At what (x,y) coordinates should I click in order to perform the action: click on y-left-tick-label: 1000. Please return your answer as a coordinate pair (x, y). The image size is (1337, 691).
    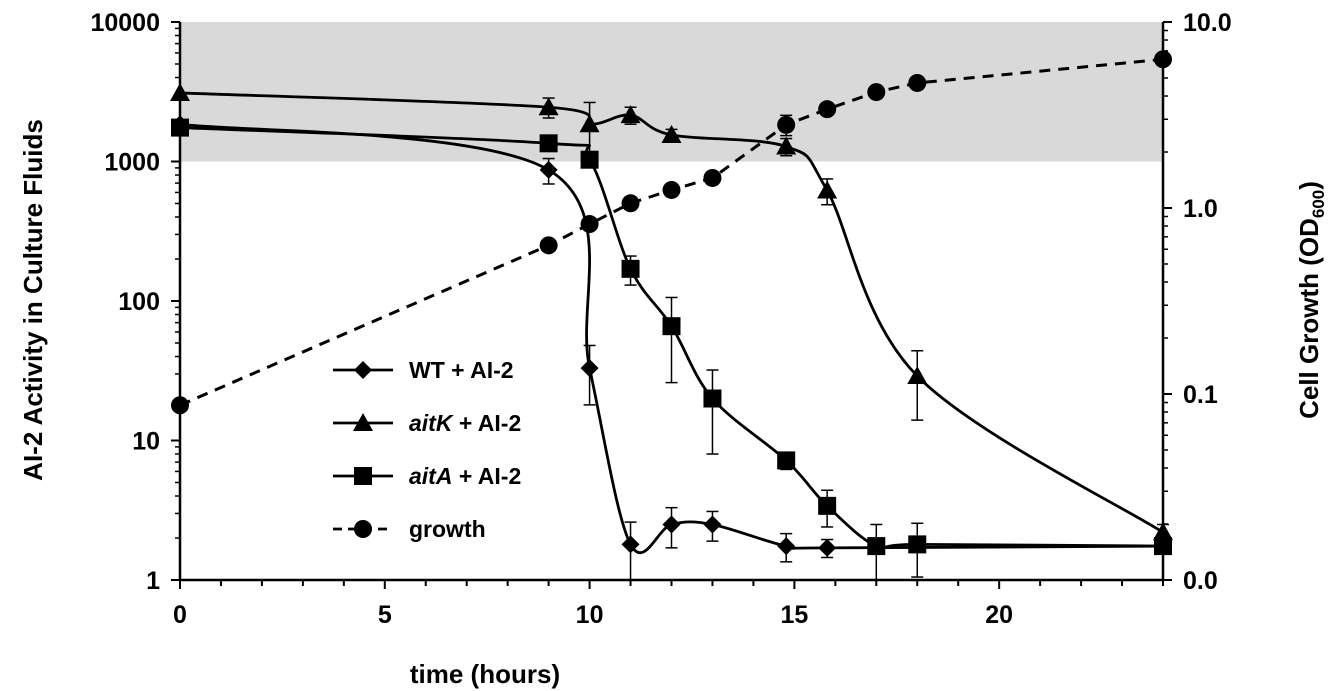
    Looking at the image, I should click on (132, 163).